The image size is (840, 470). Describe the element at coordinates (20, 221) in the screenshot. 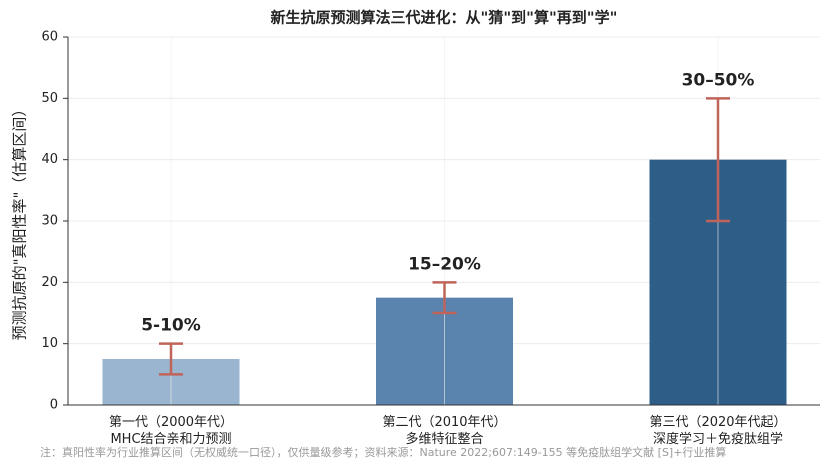

I see `y-axis-label: 预测抗原的"真阳性率"（估算区间）` at that location.